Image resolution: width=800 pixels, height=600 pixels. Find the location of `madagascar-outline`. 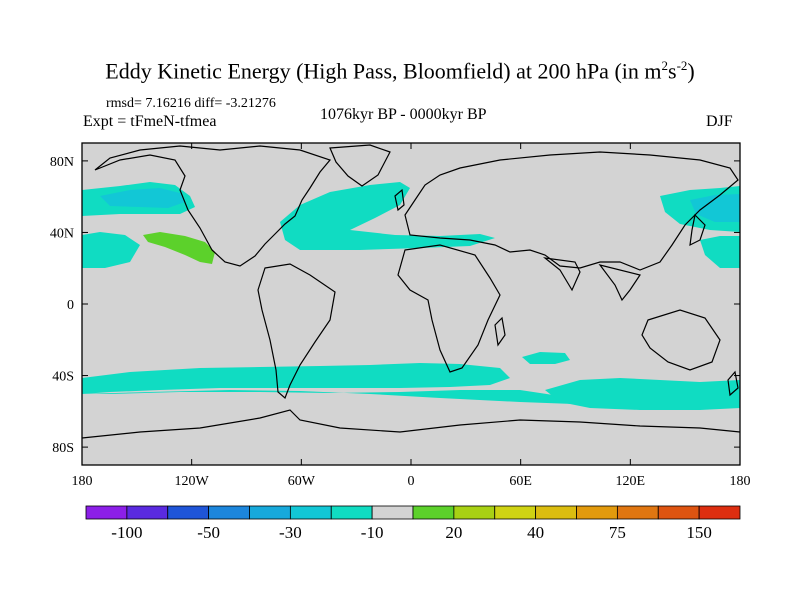

madagascar-outline is located at coordinates (500, 331).